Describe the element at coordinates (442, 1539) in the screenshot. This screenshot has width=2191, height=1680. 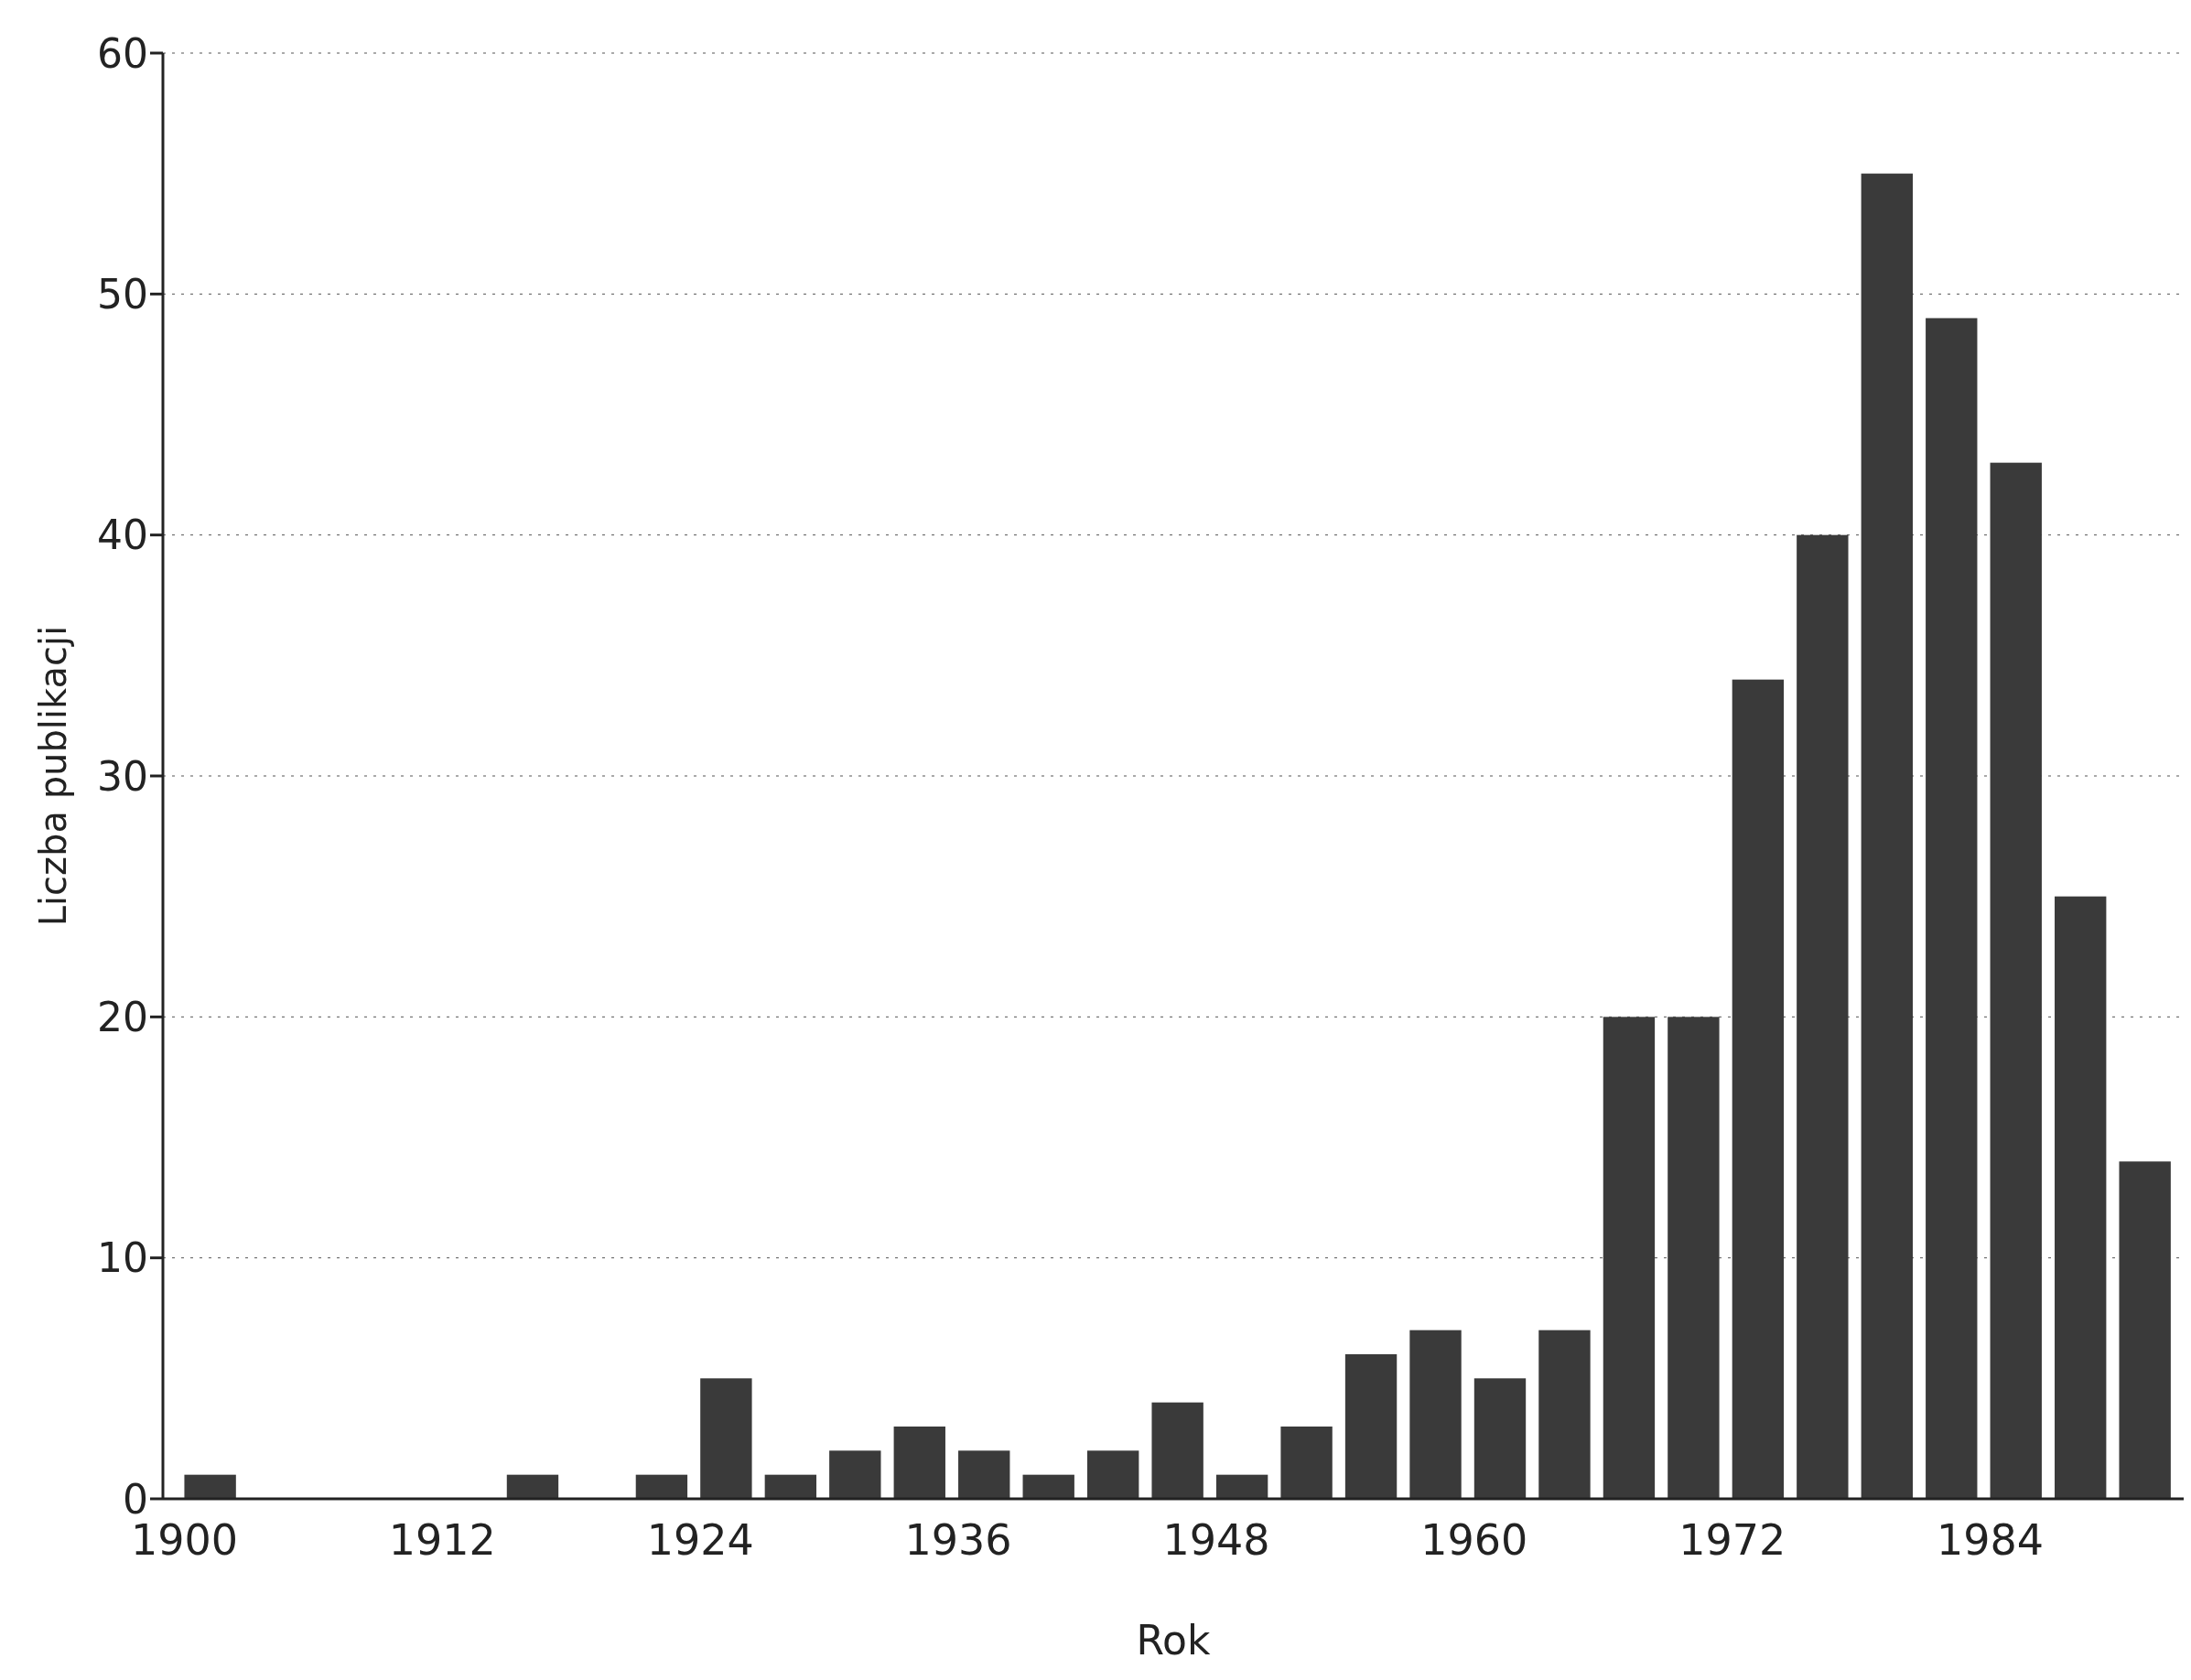
I see `x-tick-label: 1912` at that location.